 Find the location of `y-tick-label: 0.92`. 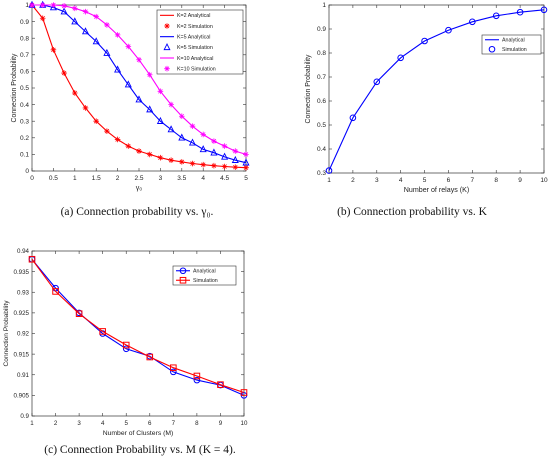

y-tick-label: 0.92 is located at coordinates (23, 334).